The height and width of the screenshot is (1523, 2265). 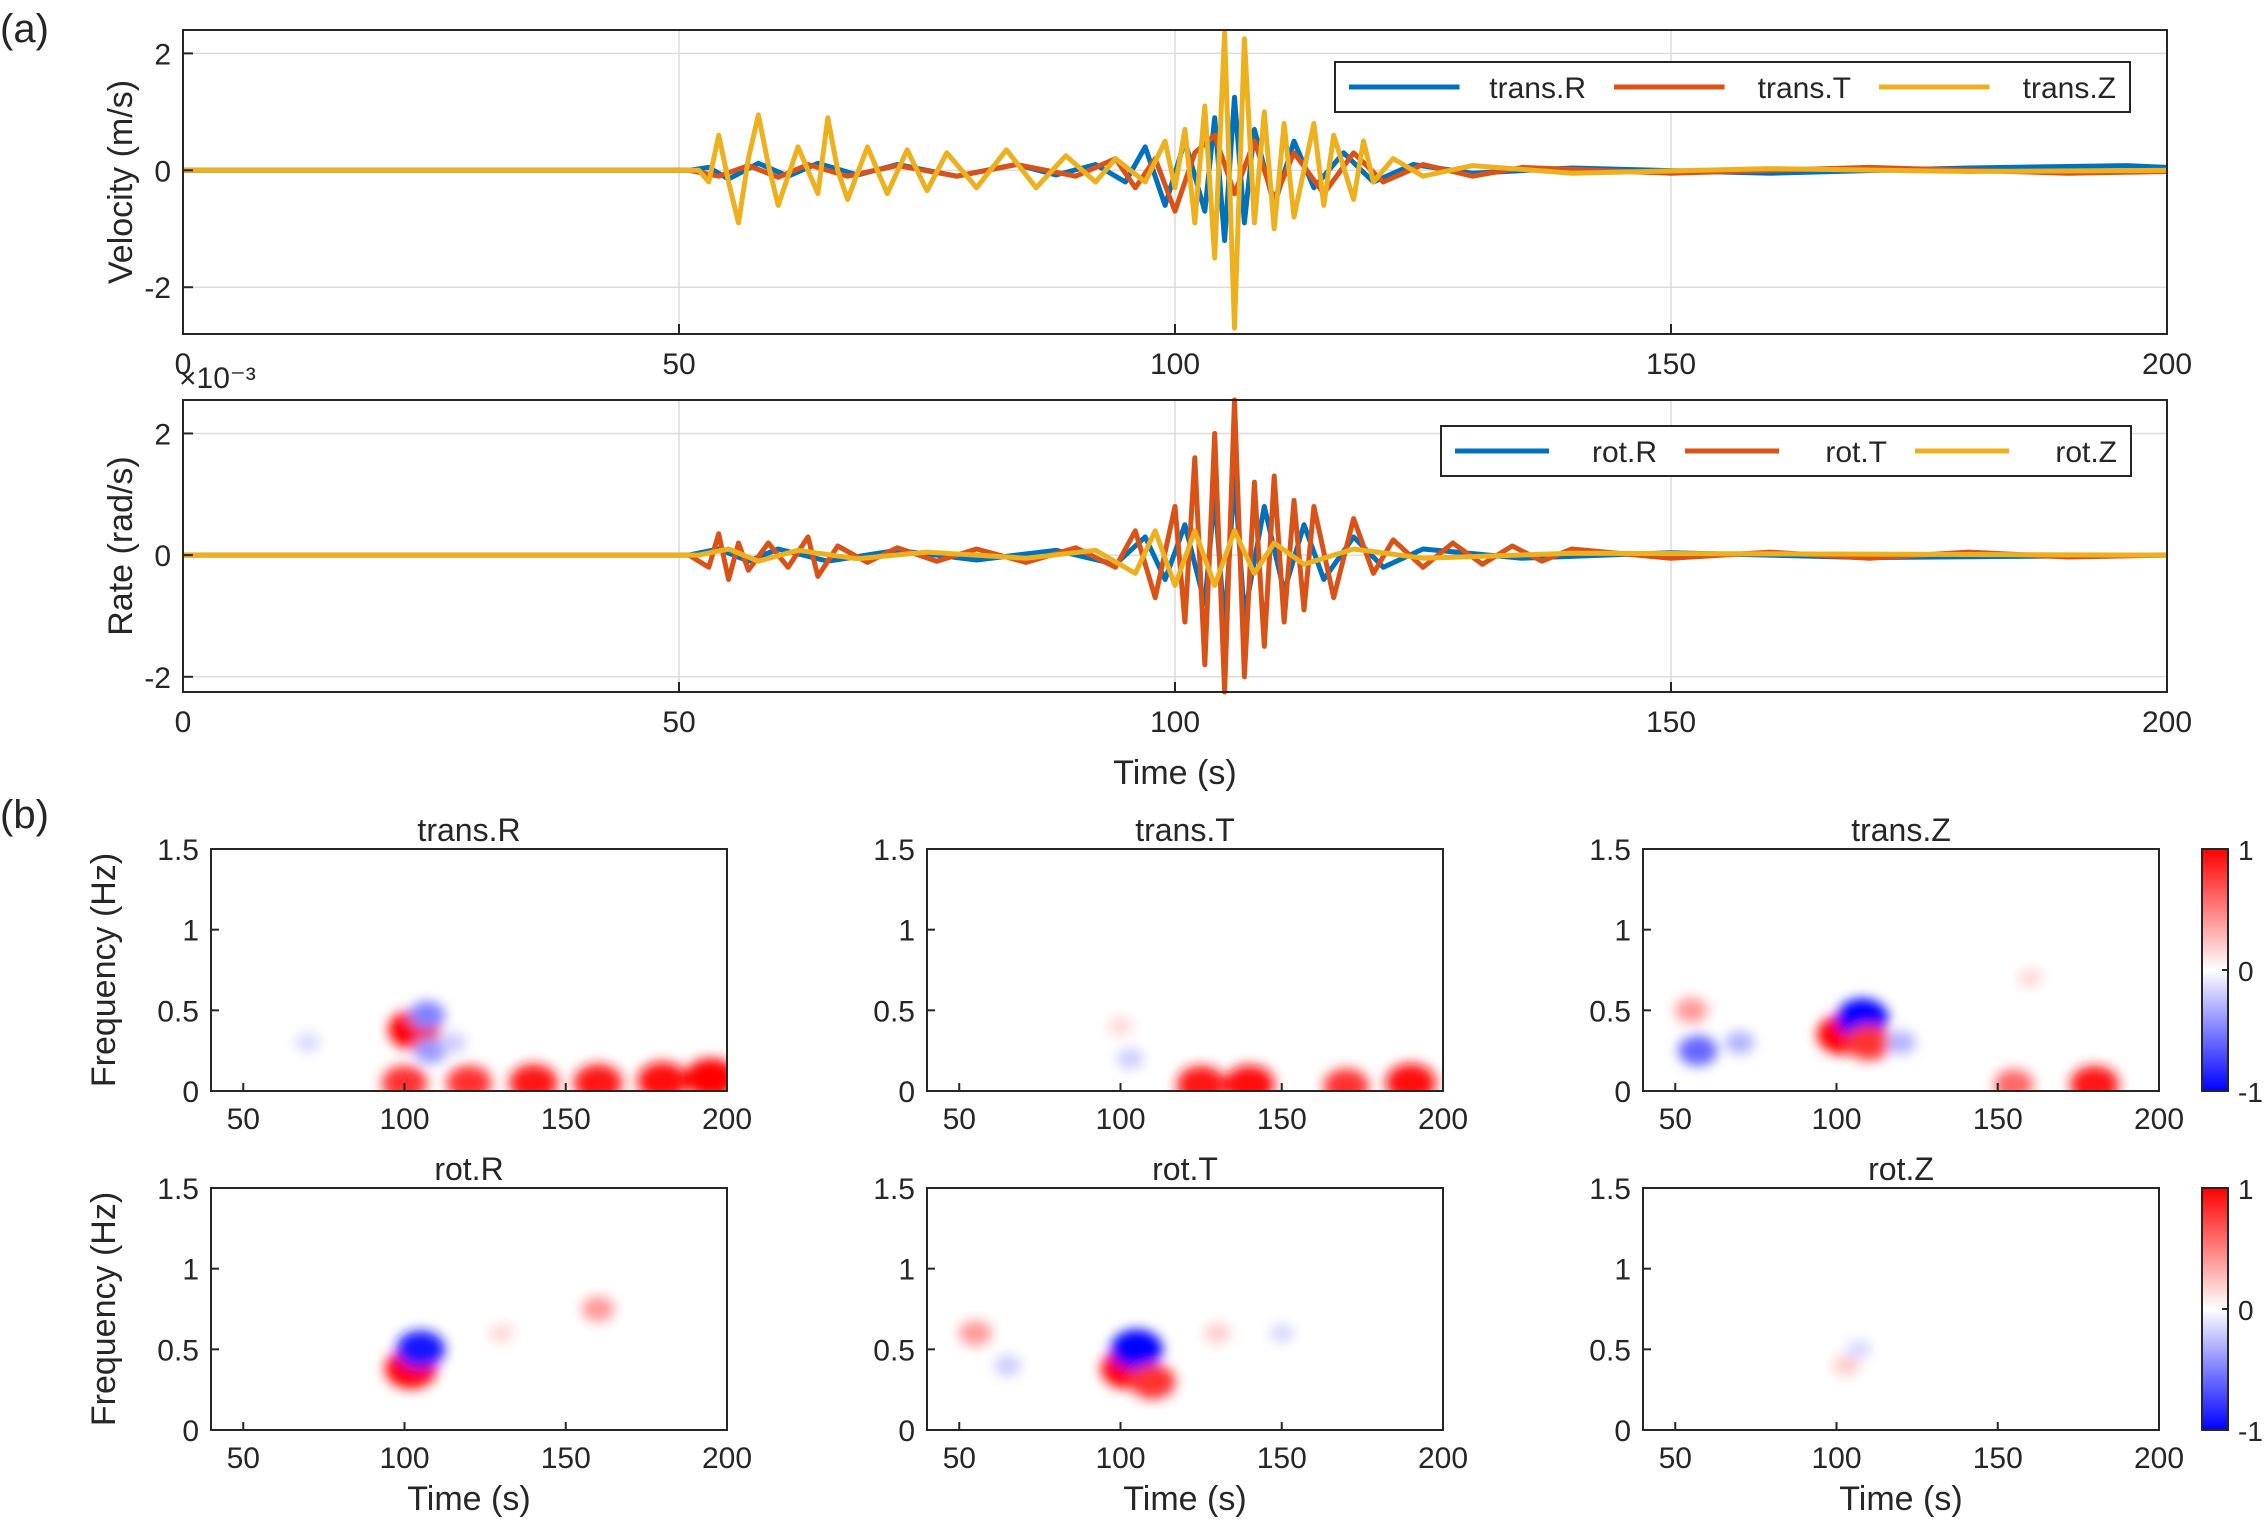 I want to click on heatmap-title: trans.T, so click(x=1185, y=830).